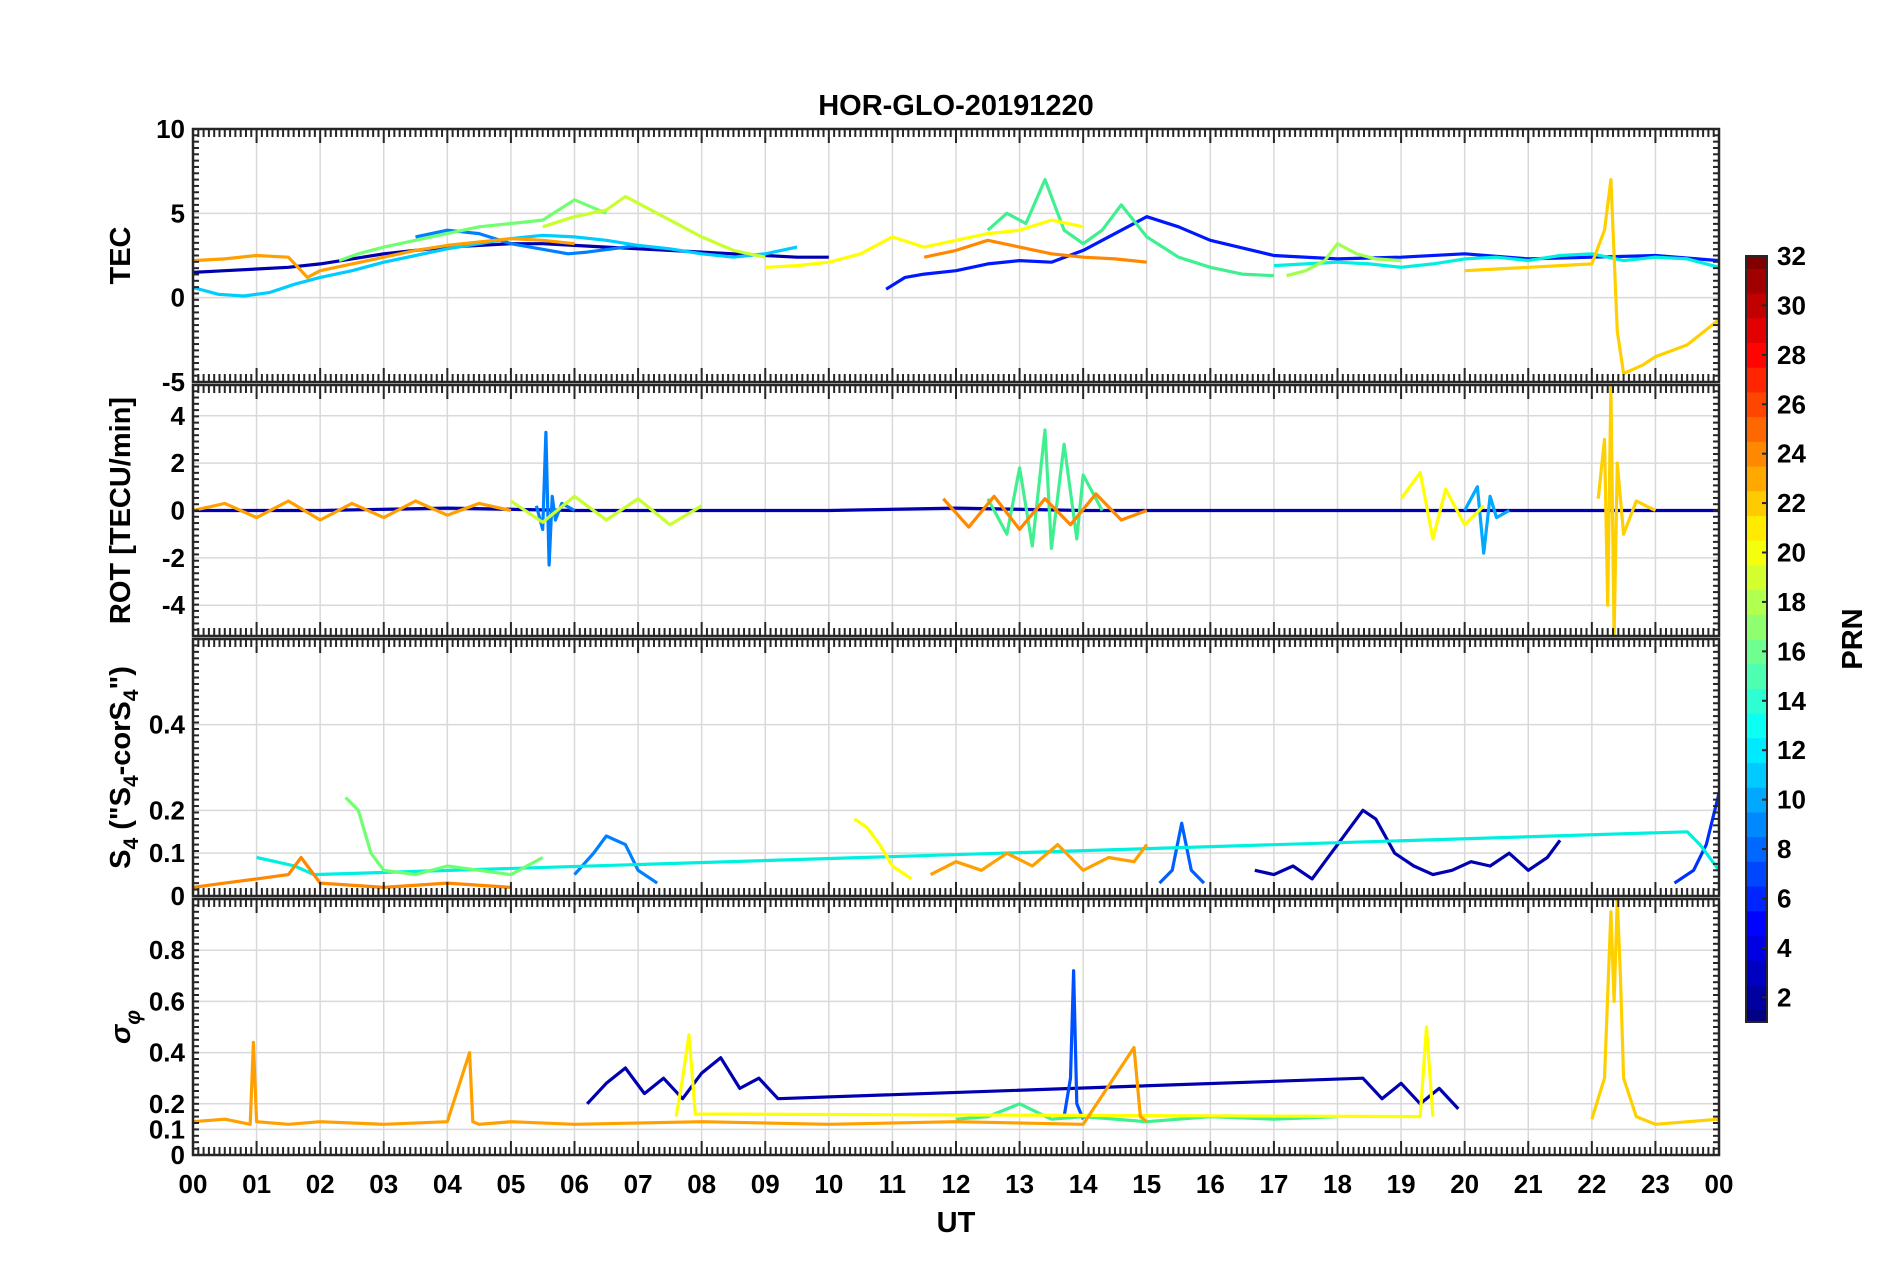 Image resolution: width=1902 pixels, height=1272 pixels. Describe the element at coordinates (178, 298) in the screenshot. I see `panel-1-ytick-label: 0` at that location.